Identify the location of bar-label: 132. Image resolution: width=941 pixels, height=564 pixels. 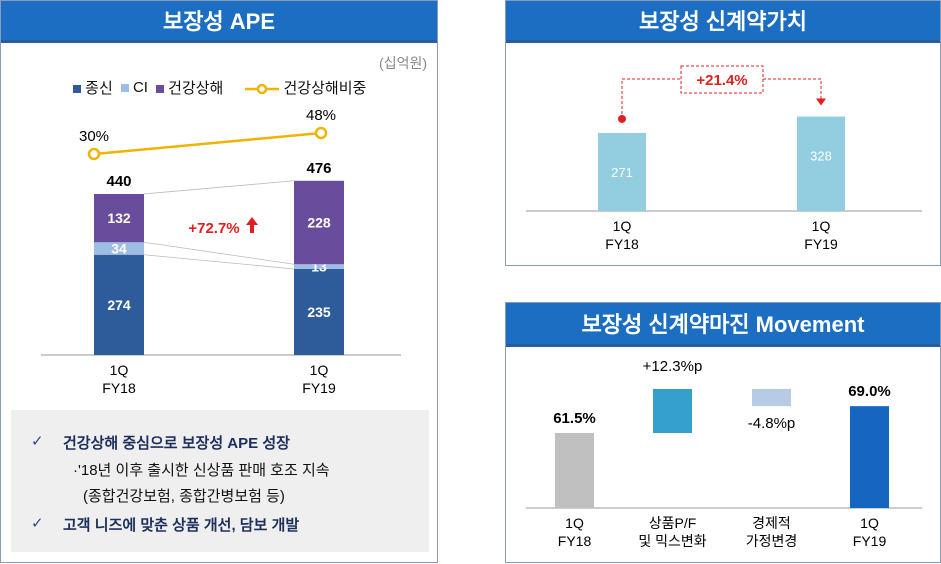
(119, 218).